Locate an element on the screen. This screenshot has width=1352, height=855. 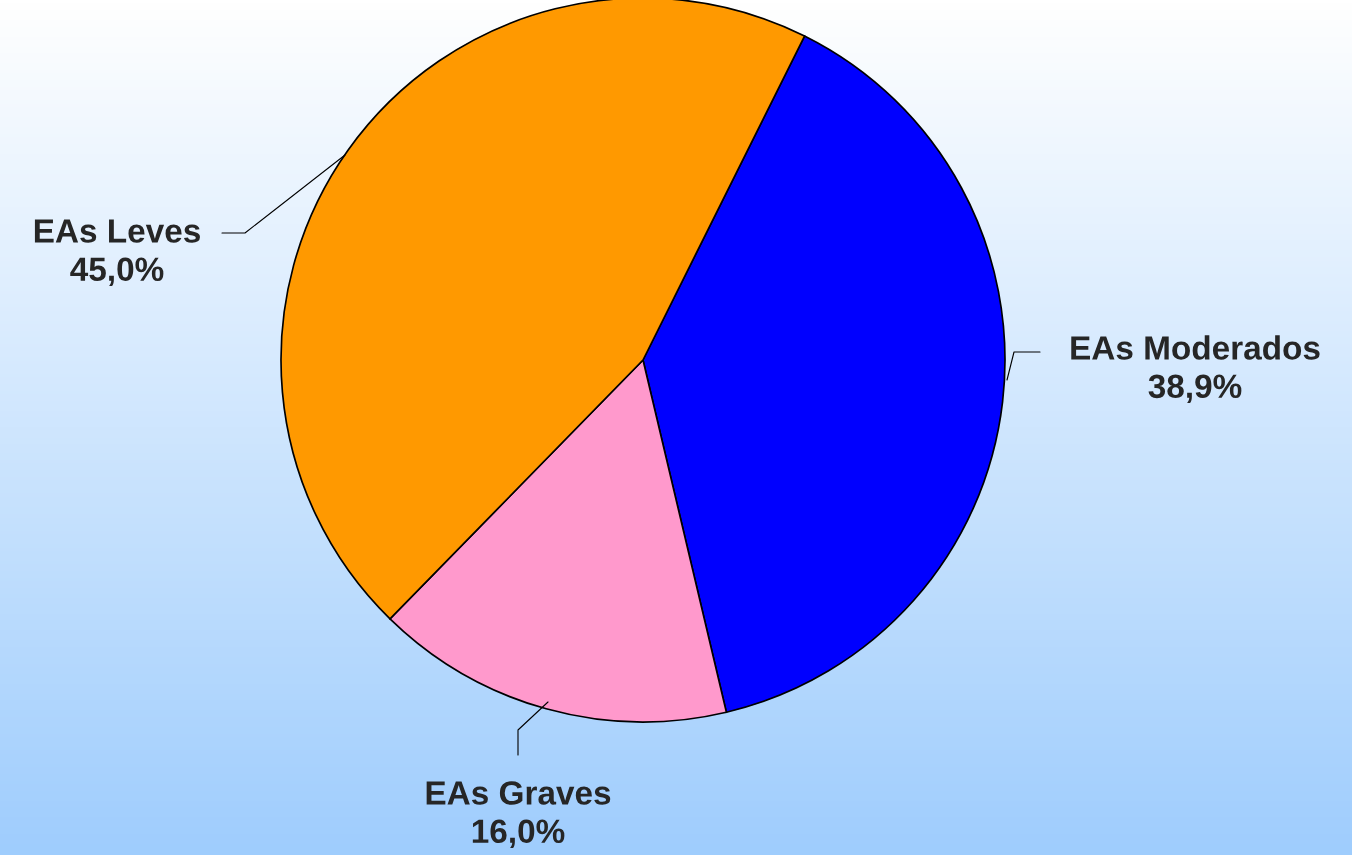
data-label: 38,9% is located at coordinates (1195, 388).